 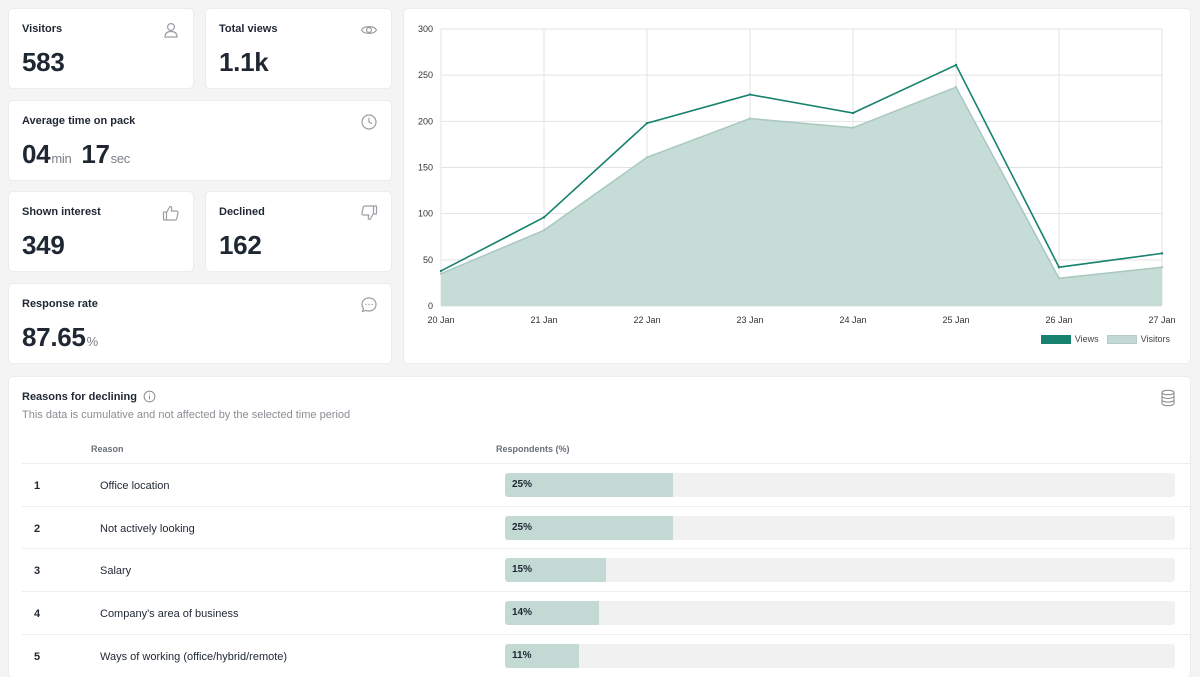 What do you see at coordinates (95, 154) in the screenshot?
I see `average-time-seconds: 17` at bounding box center [95, 154].